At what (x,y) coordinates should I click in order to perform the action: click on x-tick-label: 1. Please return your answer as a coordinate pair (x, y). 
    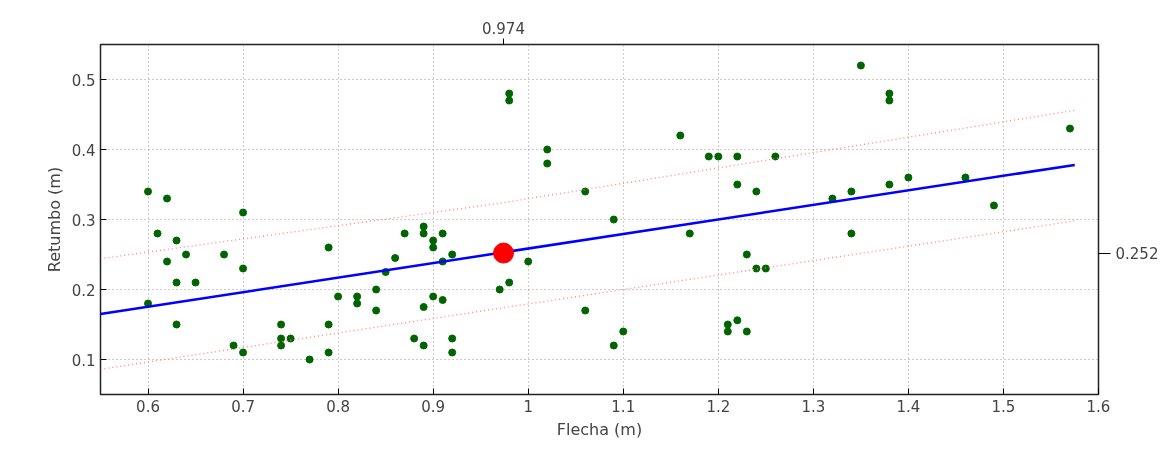
    Looking at the image, I should click on (528, 406).